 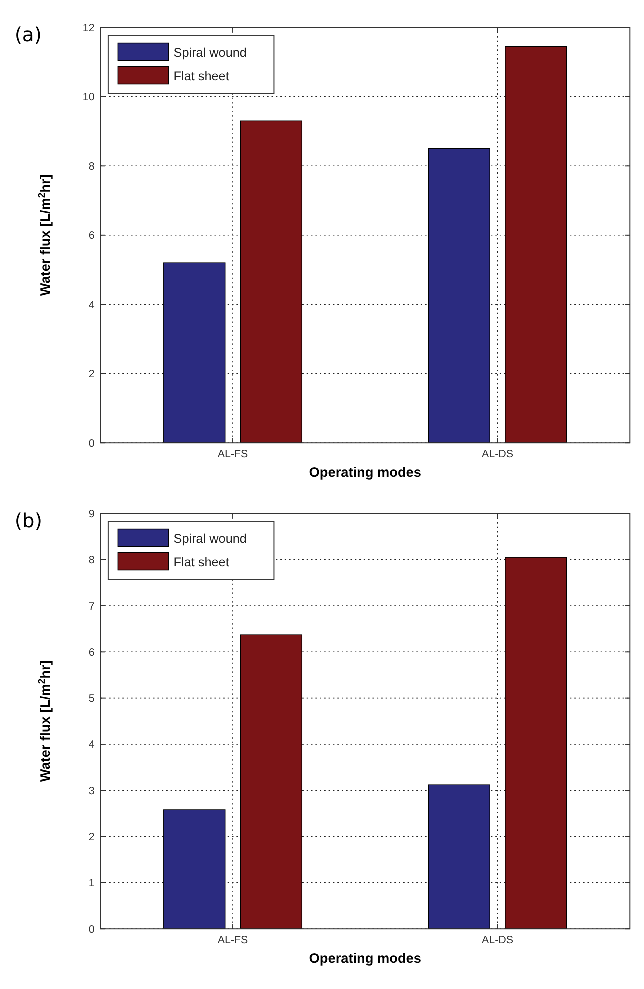 What do you see at coordinates (91, 884) in the screenshot?
I see `y-tick-label: 1` at bounding box center [91, 884].